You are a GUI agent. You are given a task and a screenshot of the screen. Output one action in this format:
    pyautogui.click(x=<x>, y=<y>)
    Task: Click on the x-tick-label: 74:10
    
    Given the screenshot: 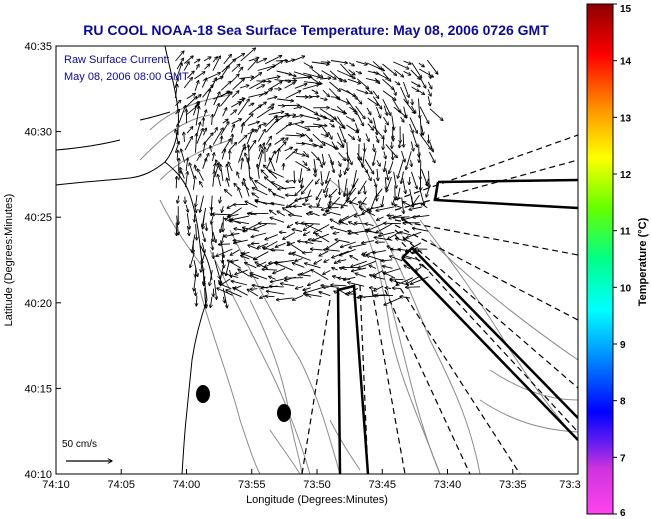 What is the action you would take?
    pyautogui.click(x=56, y=485)
    